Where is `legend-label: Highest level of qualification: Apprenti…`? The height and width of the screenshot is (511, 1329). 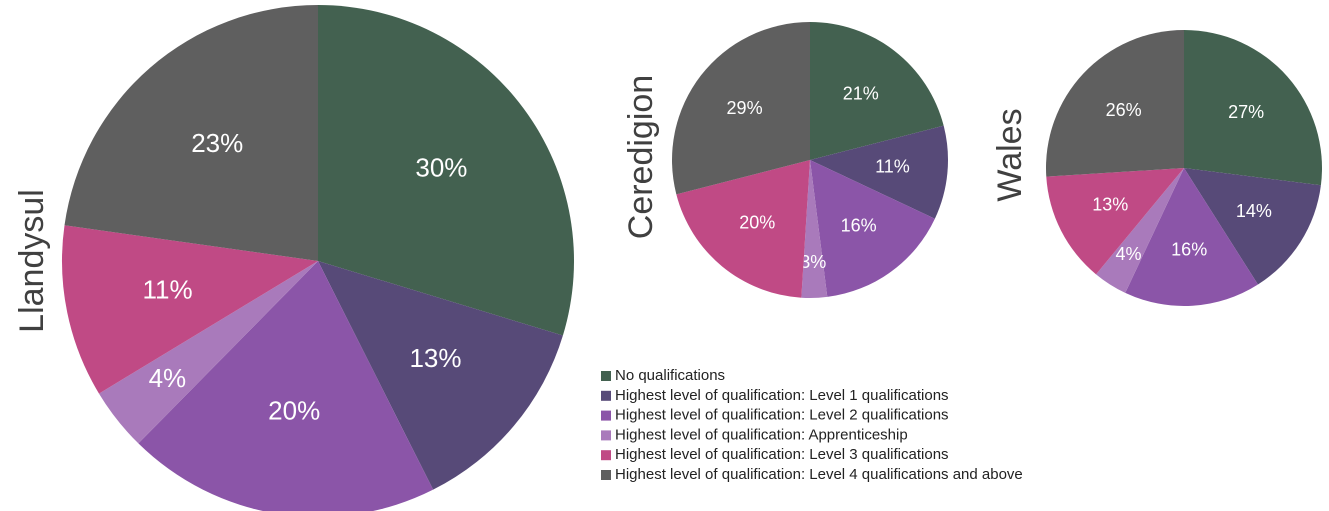
legend-label: Highest level of qualification: Apprenti… is located at coordinates (761, 434).